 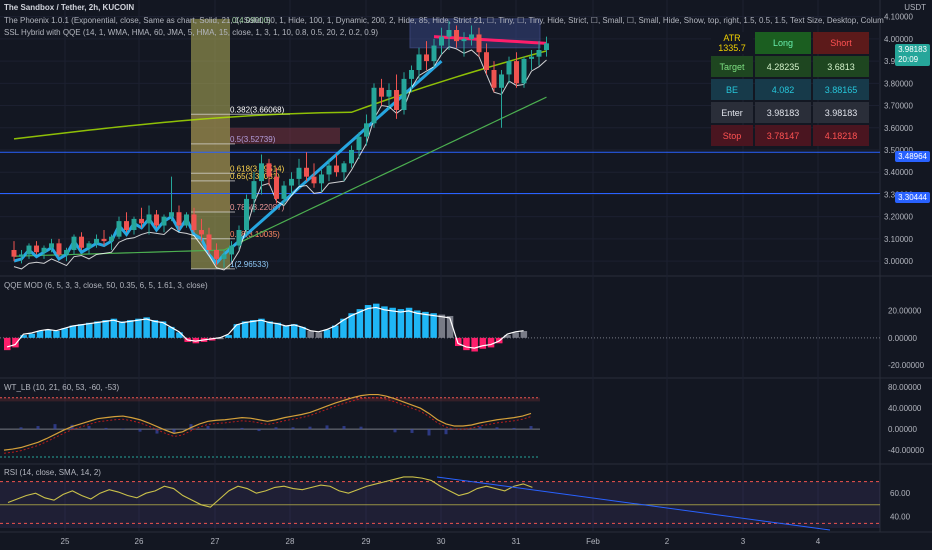 I want to click on qqe-y-tick: 20.00000, so click(x=905, y=311).